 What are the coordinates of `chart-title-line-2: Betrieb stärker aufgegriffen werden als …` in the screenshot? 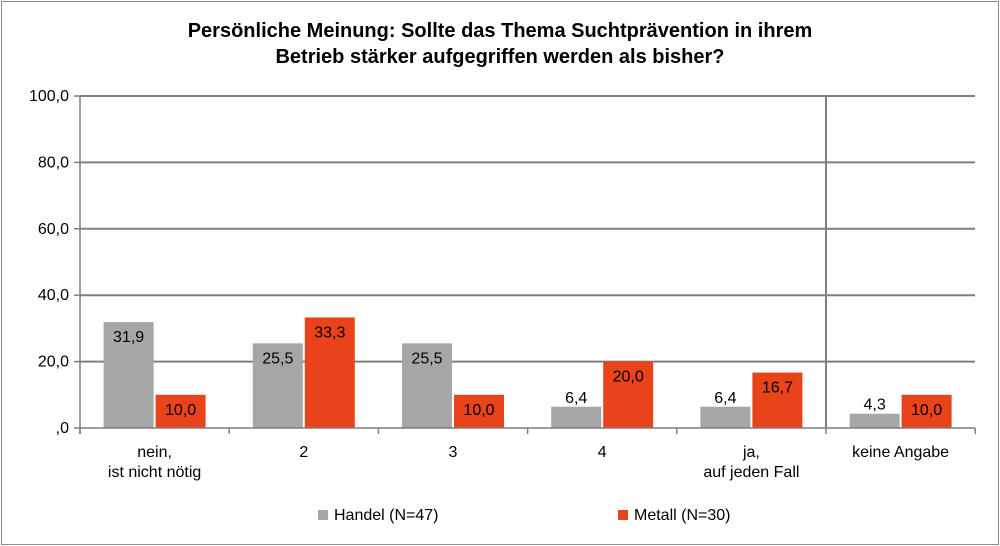 It's located at (500, 57).